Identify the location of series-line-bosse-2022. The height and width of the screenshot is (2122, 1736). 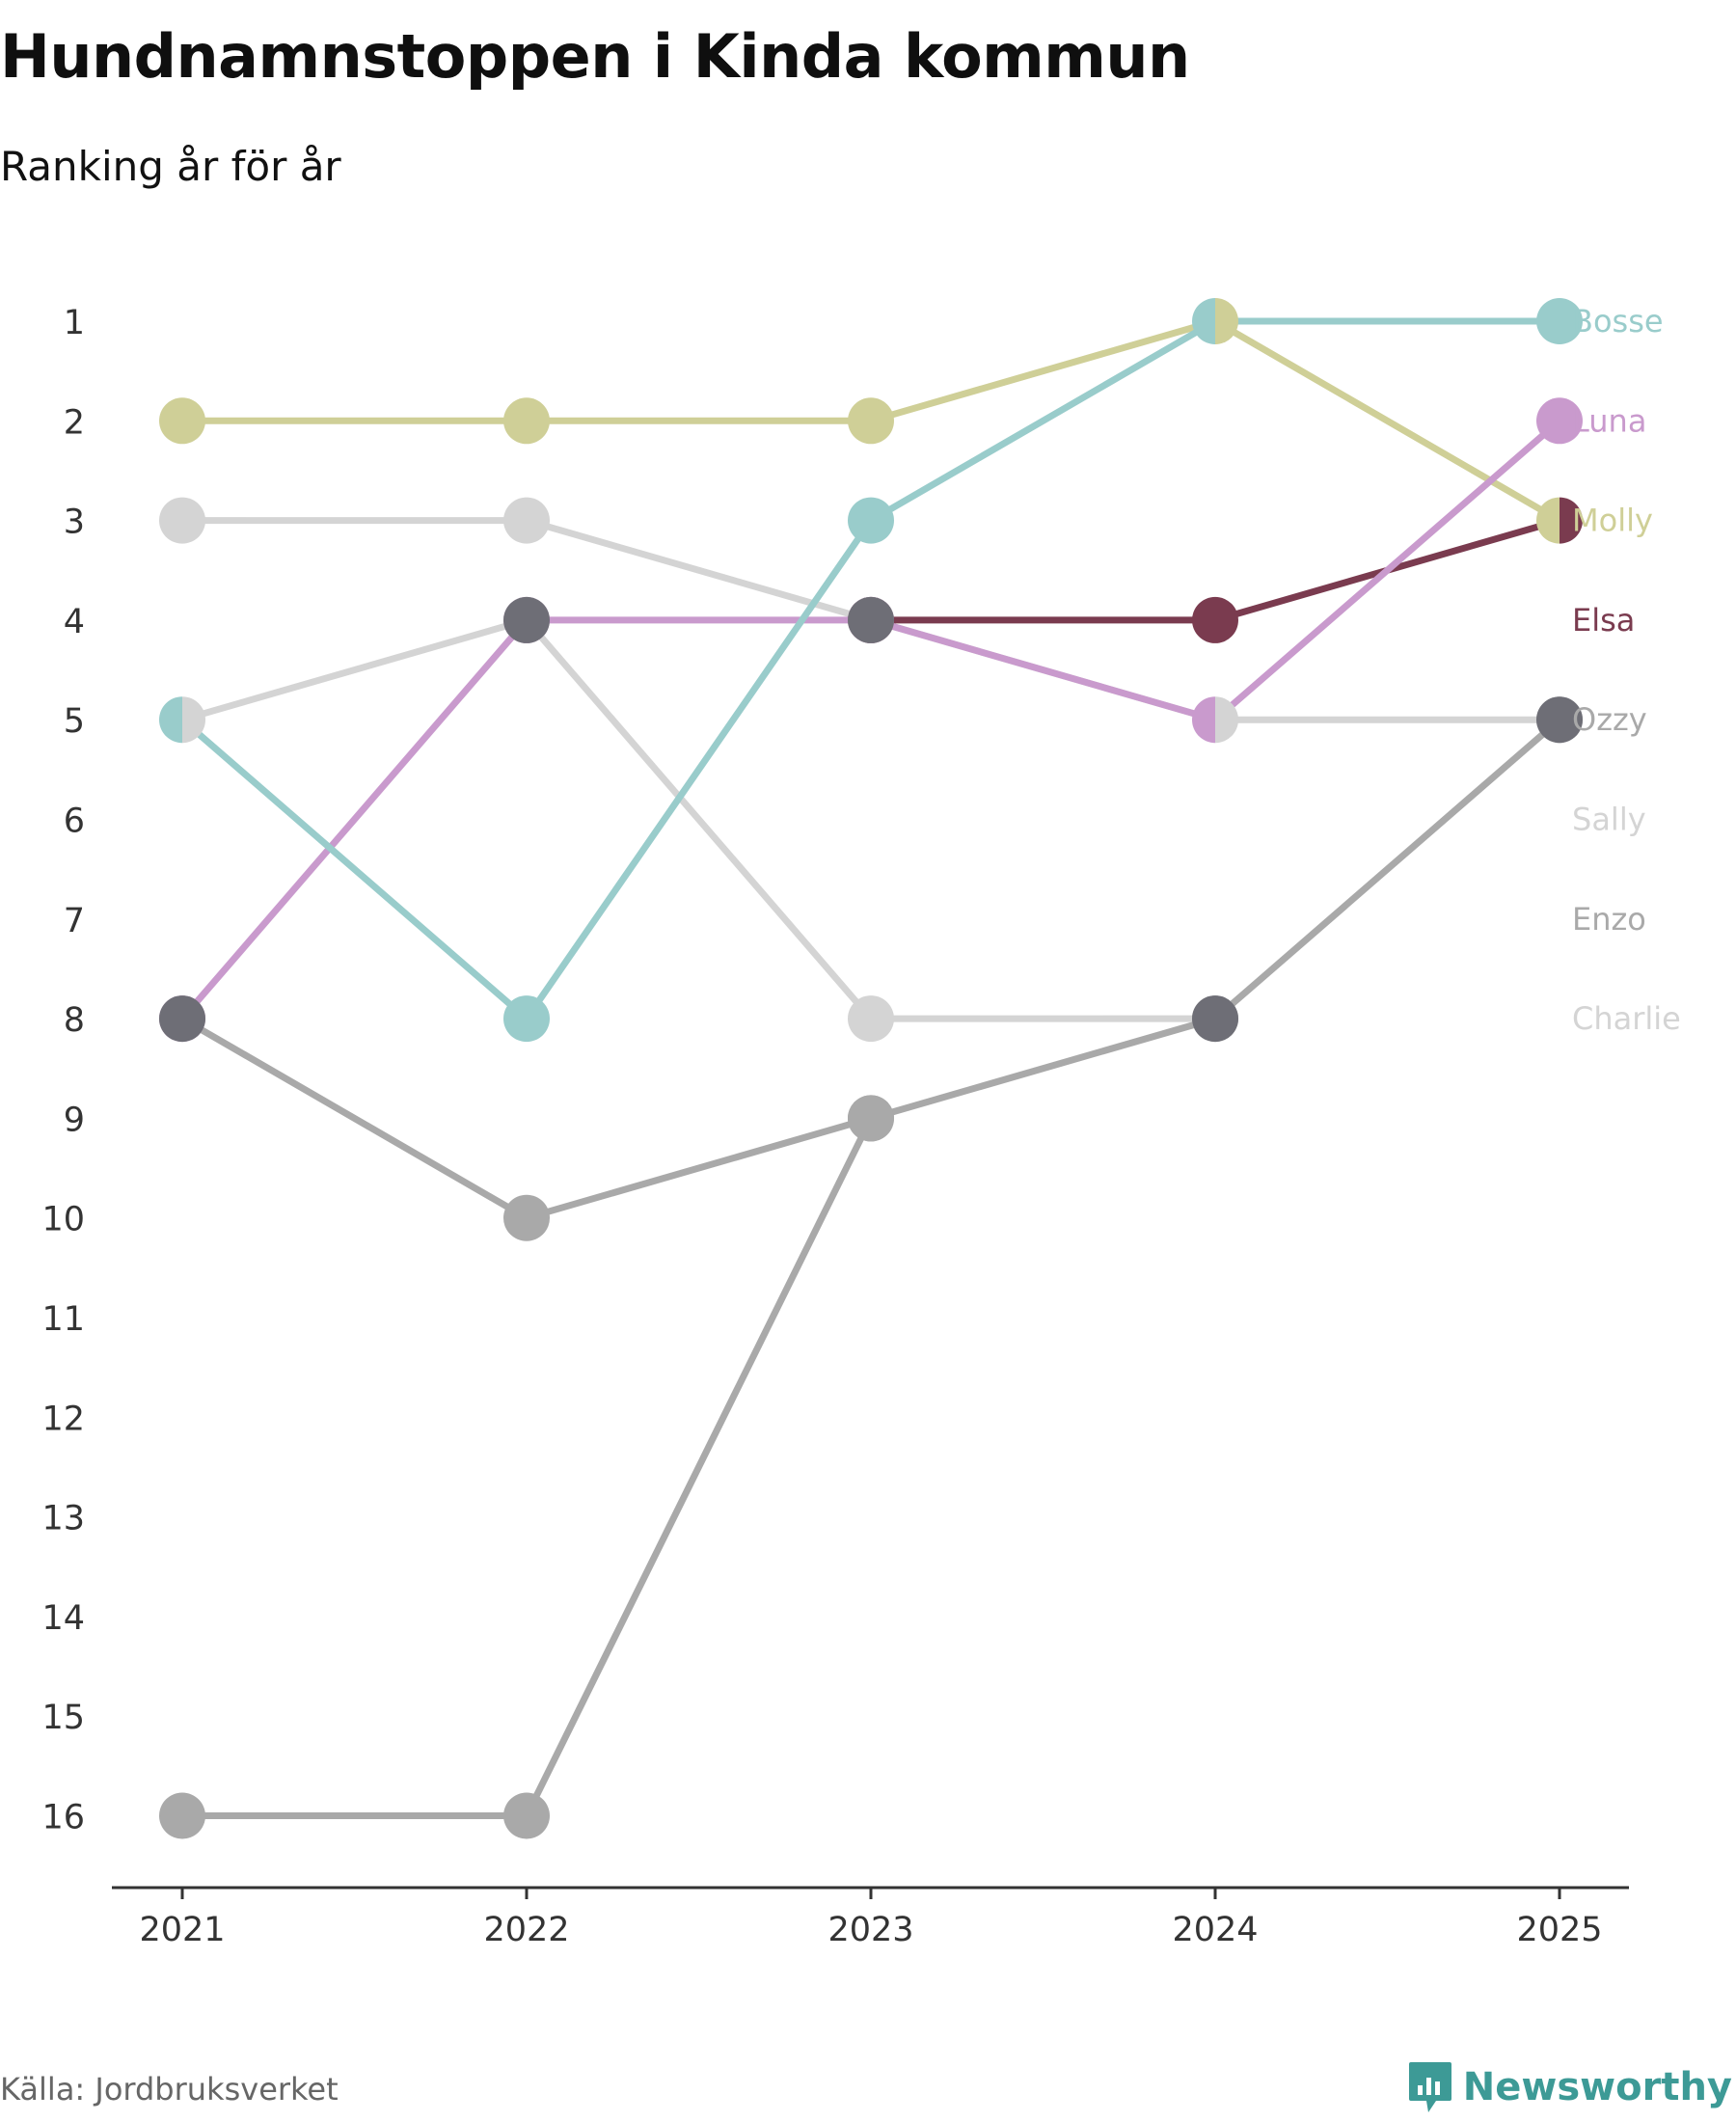
(699, 770).